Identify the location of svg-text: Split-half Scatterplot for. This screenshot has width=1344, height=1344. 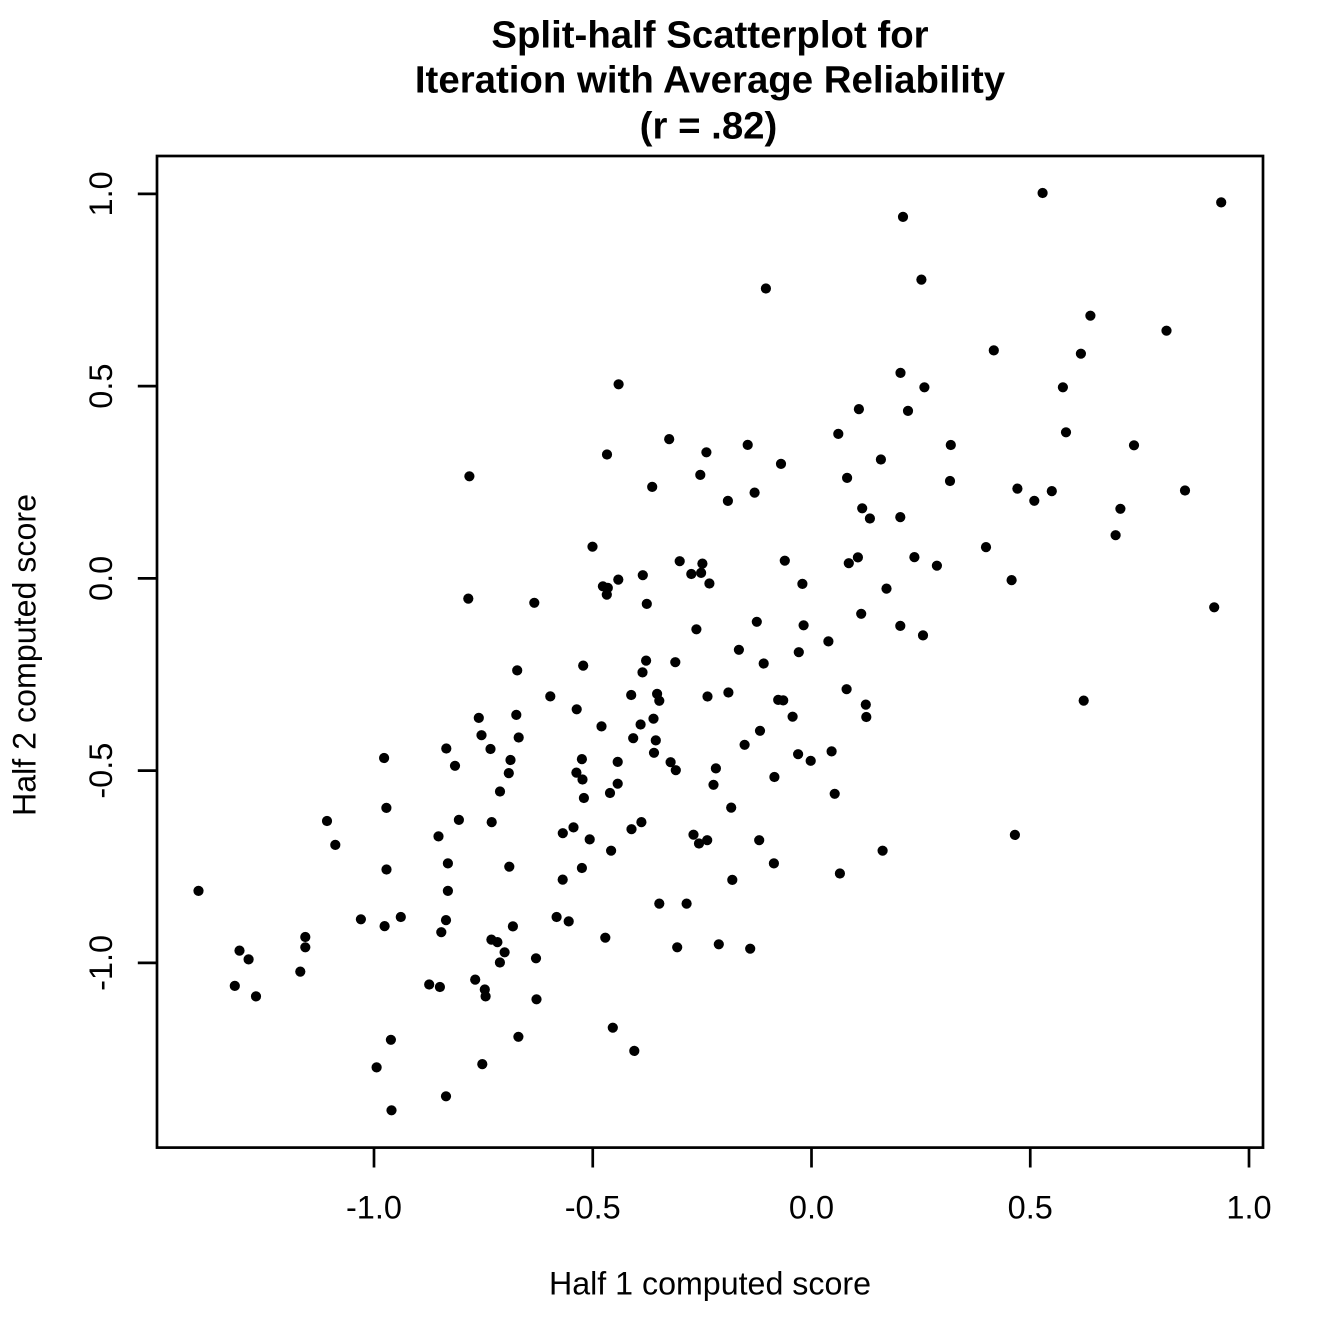
(709, 35).